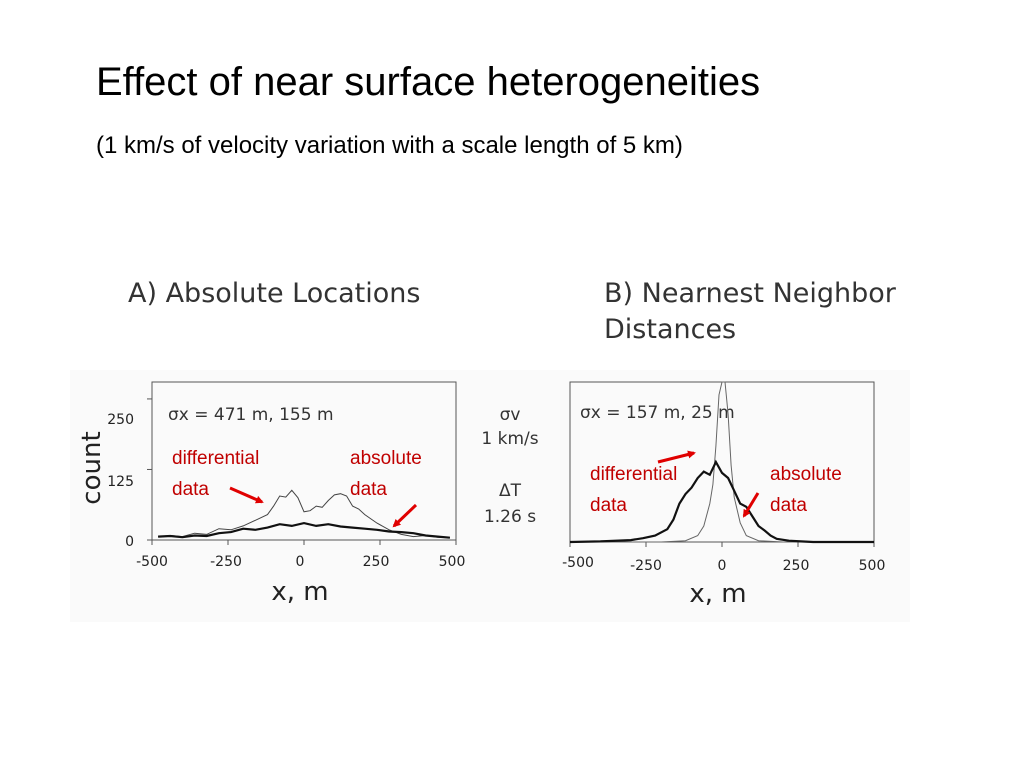  What do you see at coordinates (788, 505) in the screenshot?
I see `chart-b-anno-absolute-2: data` at bounding box center [788, 505].